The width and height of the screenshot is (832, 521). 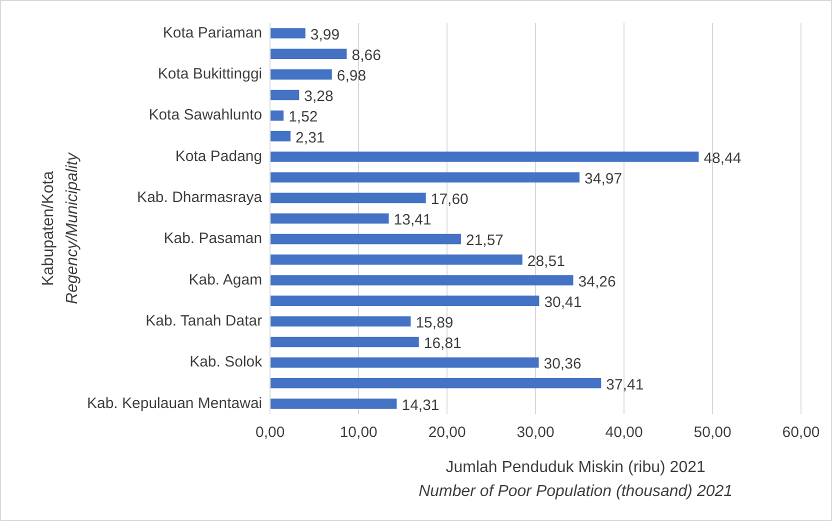 What do you see at coordinates (713, 433) in the screenshot?
I see `x-tick-label: 50,00` at bounding box center [713, 433].